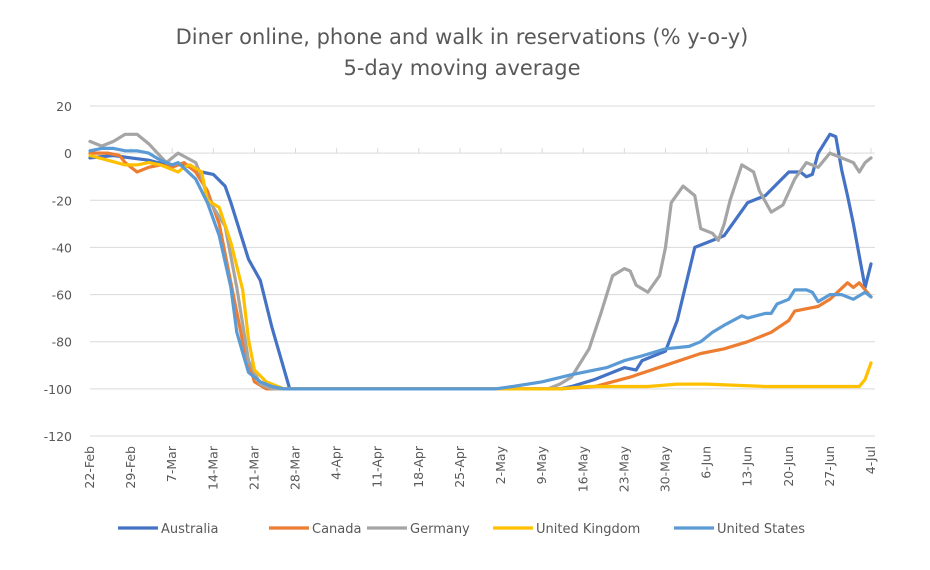 The width and height of the screenshot is (930, 570). I want to click on legend-label: United Kingdom, so click(588, 529).